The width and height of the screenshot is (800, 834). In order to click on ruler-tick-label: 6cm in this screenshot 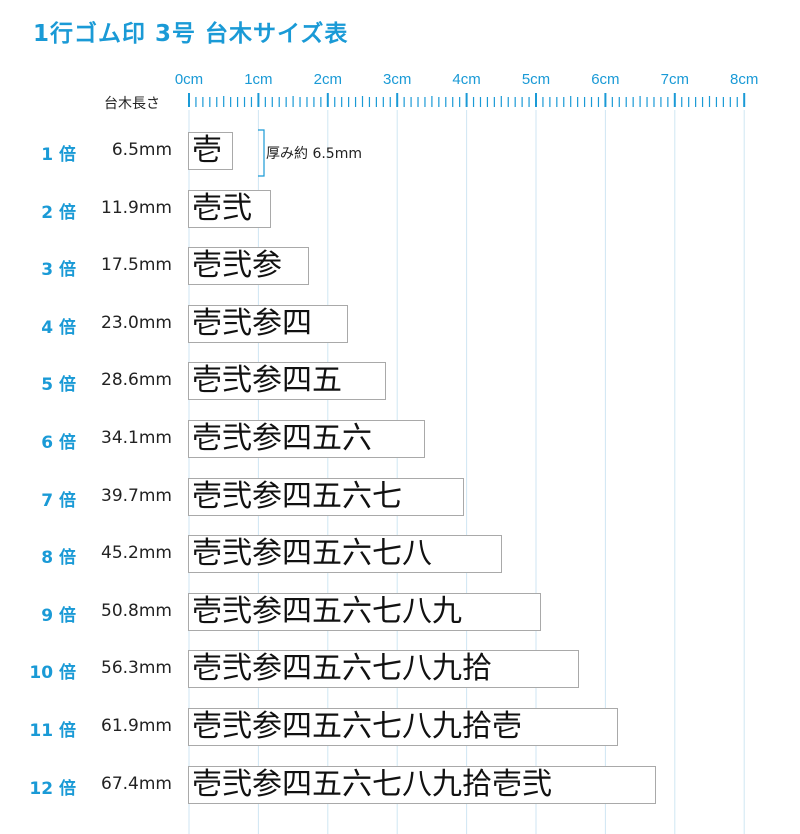, I will do `click(605, 79)`.